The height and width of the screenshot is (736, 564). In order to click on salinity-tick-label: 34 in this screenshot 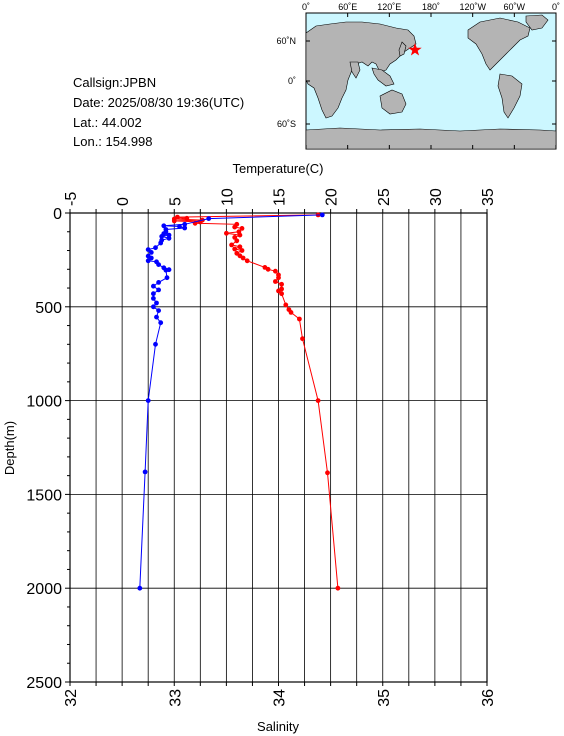, I will do `click(280, 698)`.